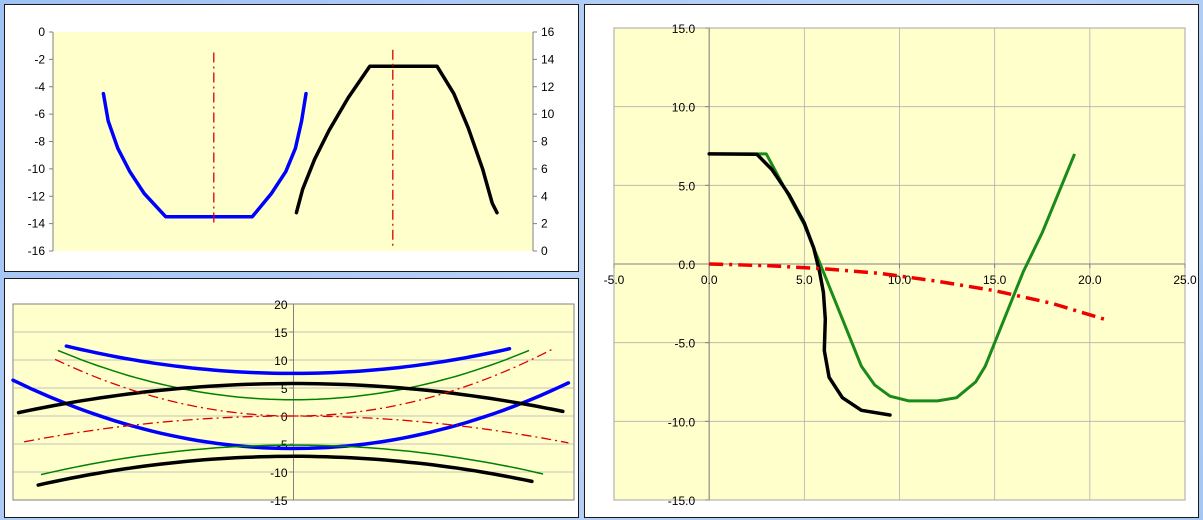 Image resolution: width=1203 pixels, height=520 pixels. What do you see at coordinates (204, 155) in the screenshot?
I see `series-line-blue-thick` at bounding box center [204, 155].